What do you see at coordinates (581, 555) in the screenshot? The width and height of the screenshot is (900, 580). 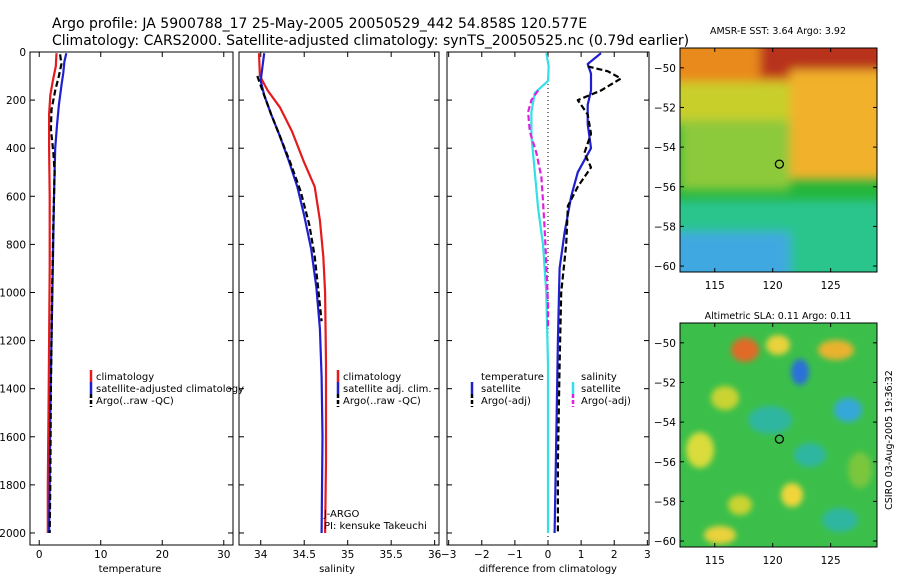 I see `x-tick-label: 1` at bounding box center [581, 555].